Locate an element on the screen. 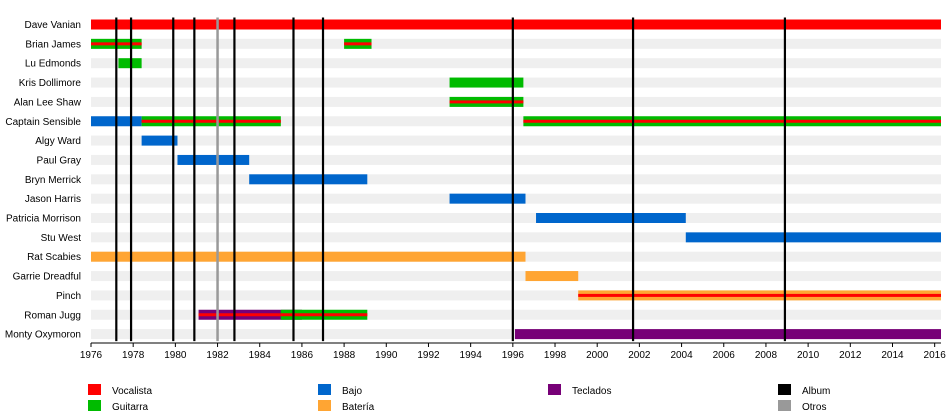 The image size is (950, 420). x-tick-label: 1996 is located at coordinates (513, 355).